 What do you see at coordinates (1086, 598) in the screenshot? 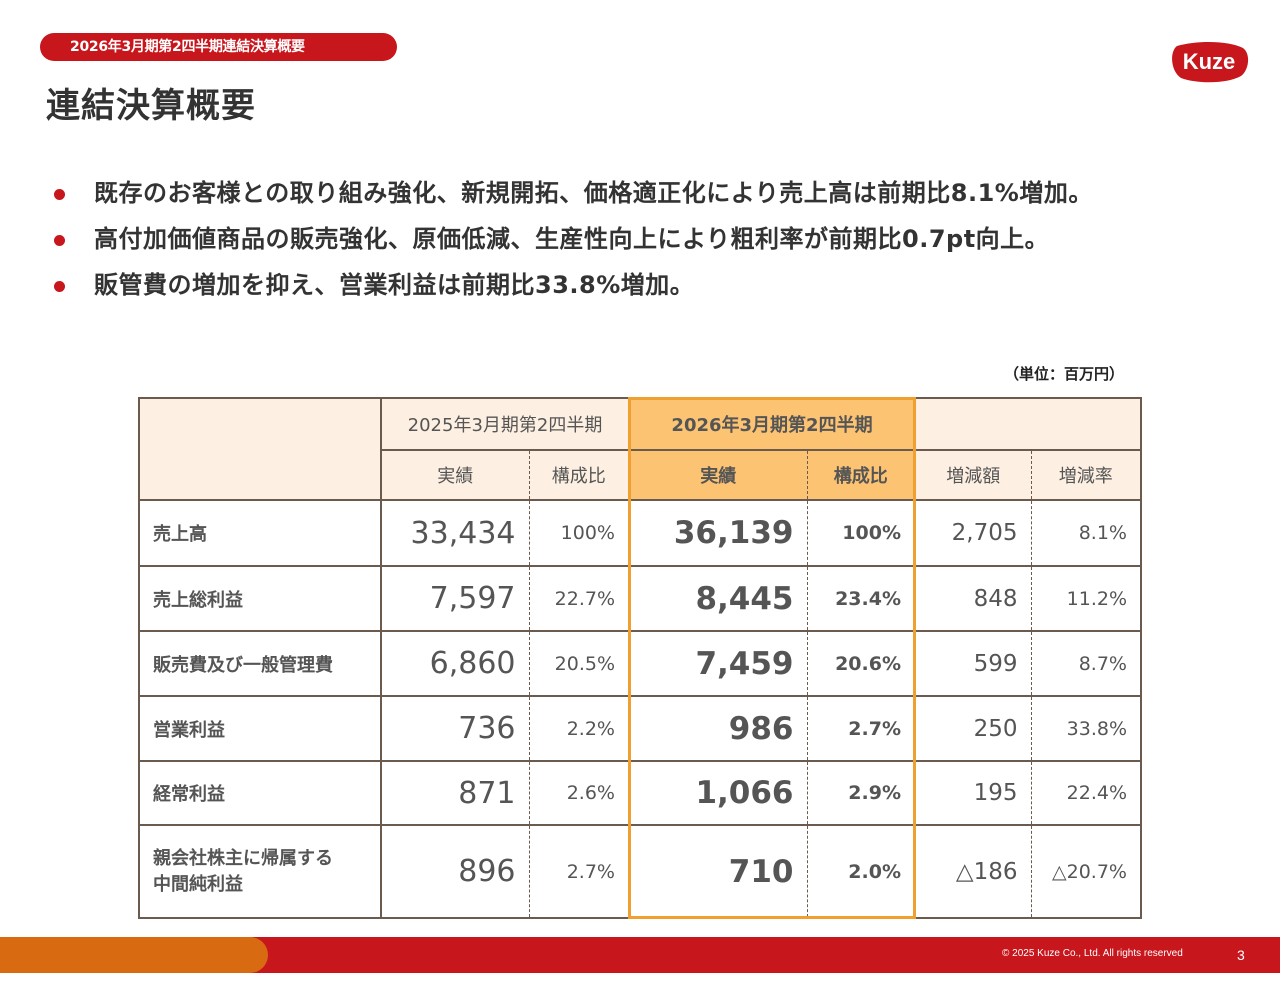
I see `diff-rate: 11.2%` at bounding box center [1086, 598].